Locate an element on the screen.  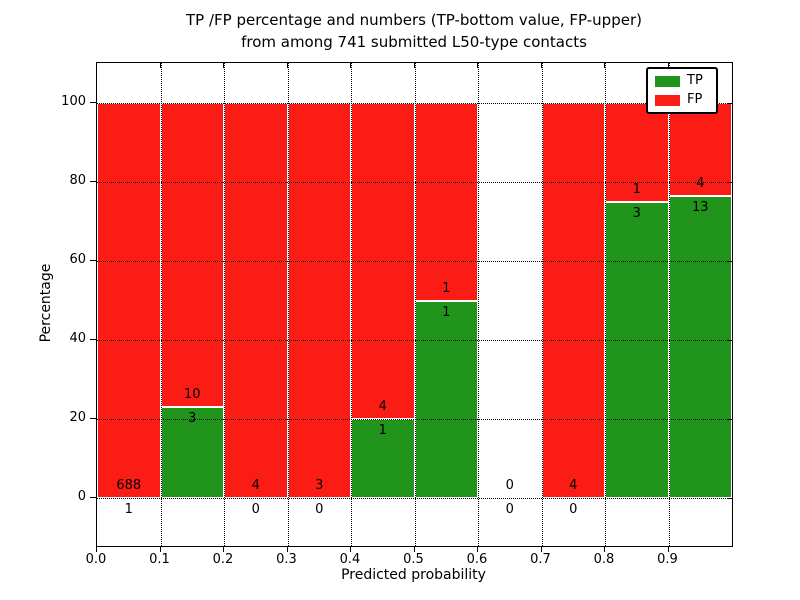
y-tick-label: 40 is located at coordinates (77, 339).